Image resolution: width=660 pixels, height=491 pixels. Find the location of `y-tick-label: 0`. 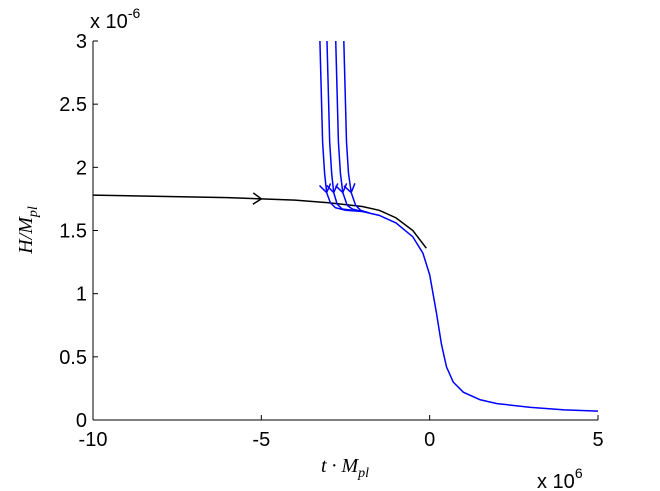

y-tick-label: 0 is located at coordinates (81, 421).